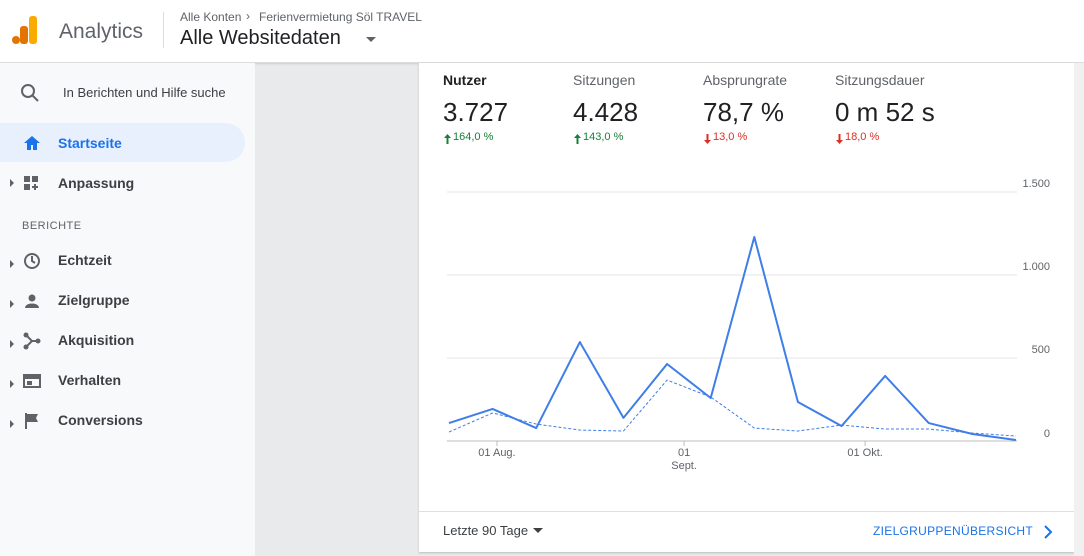 This screenshot has height=556, width=1084. What do you see at coordinates (90, 380) in the screenshot?
I see `nav-item: Verhalten` at bounding box center [90, 380].